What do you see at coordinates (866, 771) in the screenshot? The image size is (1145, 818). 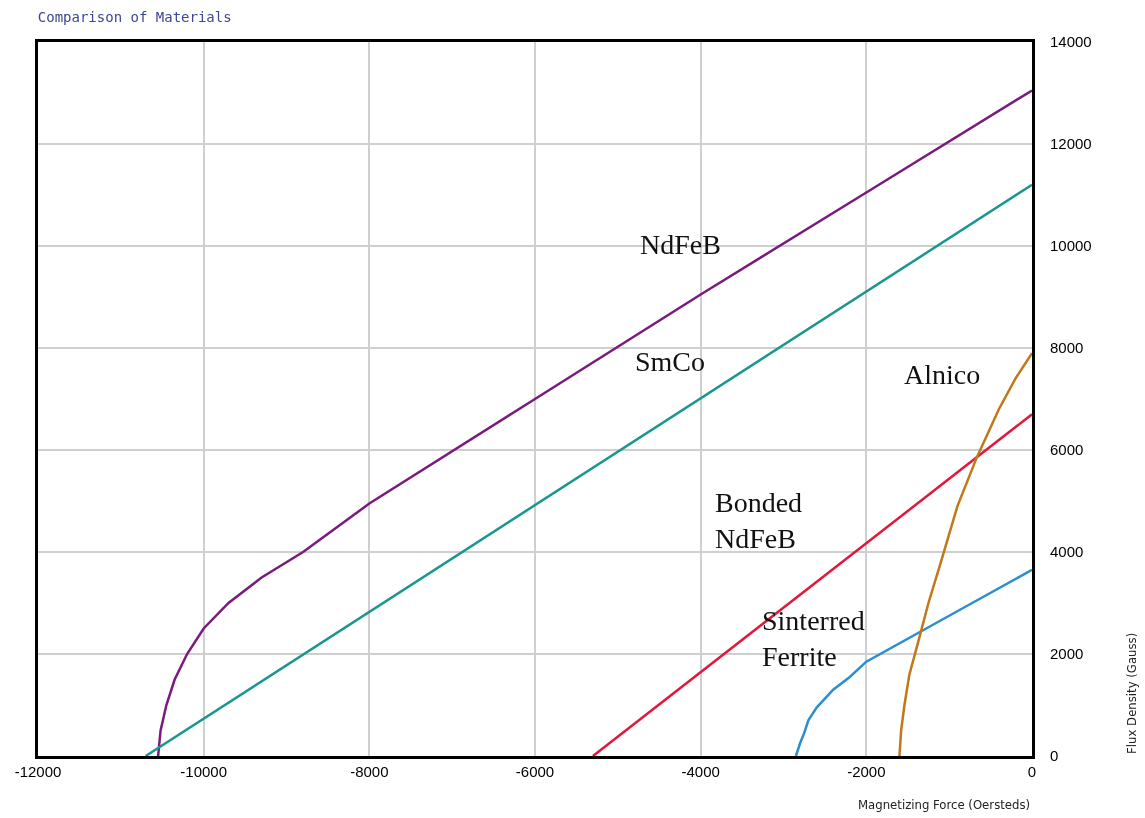 I see `x-tick-label: -2000` at bounding box center [866, 771].